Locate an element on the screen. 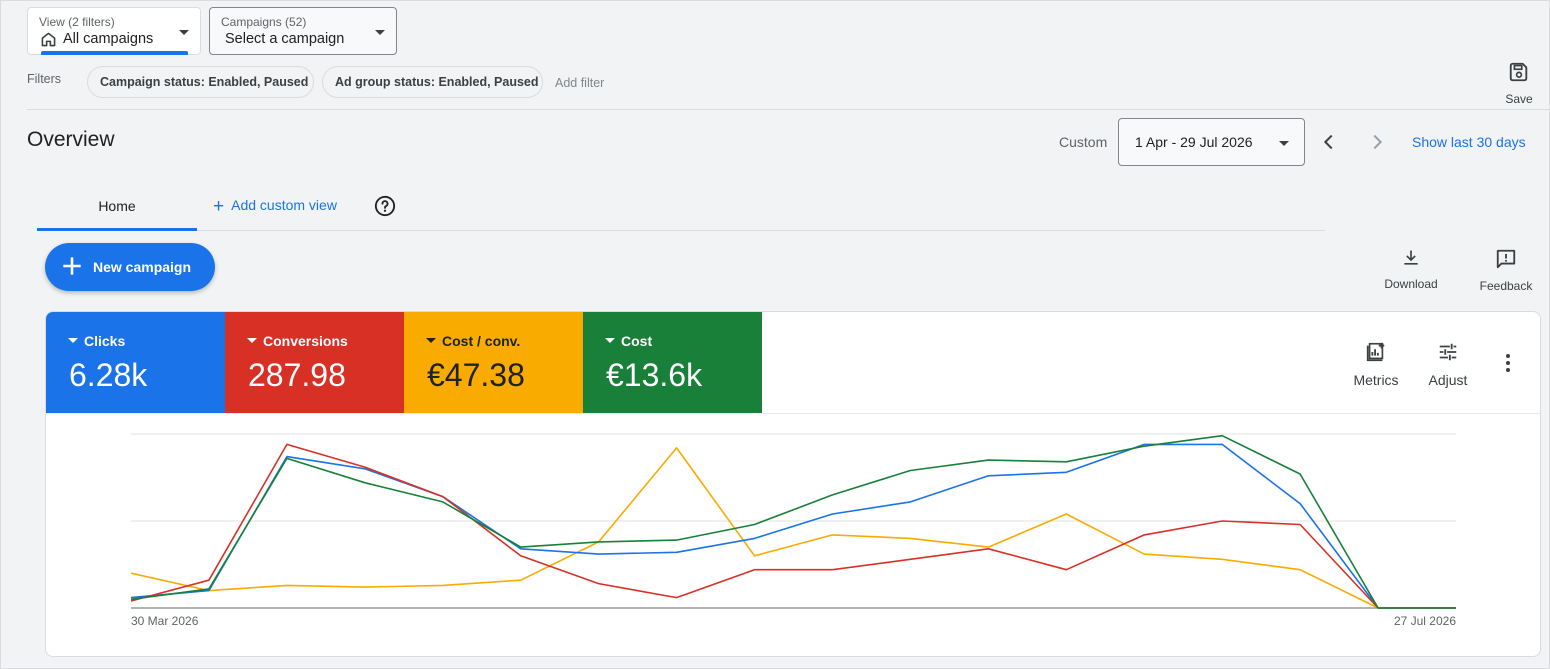  date-range-selector: 1 Apr - 29 Jul 2026 is located at coordinates (1211, 142).